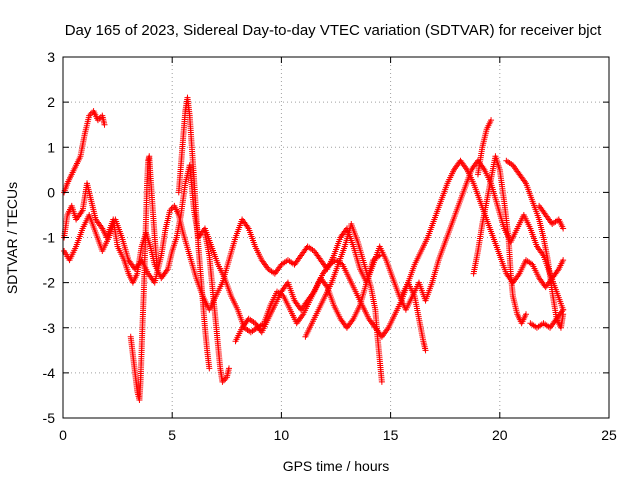 The height and width of the screenshot is (480, 640). What do you see at coordinates (609, 435) in the screenshot?
I see `x-tick-label: 25` at bounding box center [609, 435].